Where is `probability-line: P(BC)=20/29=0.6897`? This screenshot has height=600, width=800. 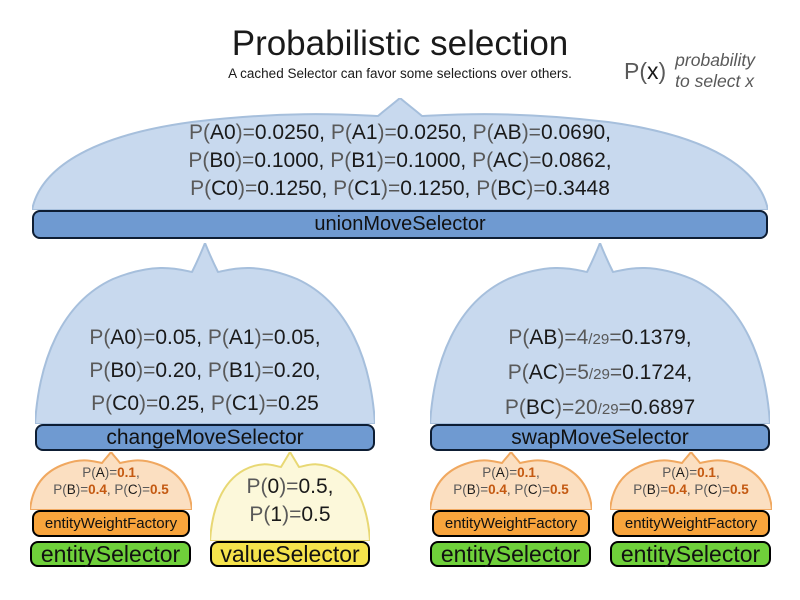
probability-line: P(BC)=20/29=0.6897 is located at coordinates (600, 407).